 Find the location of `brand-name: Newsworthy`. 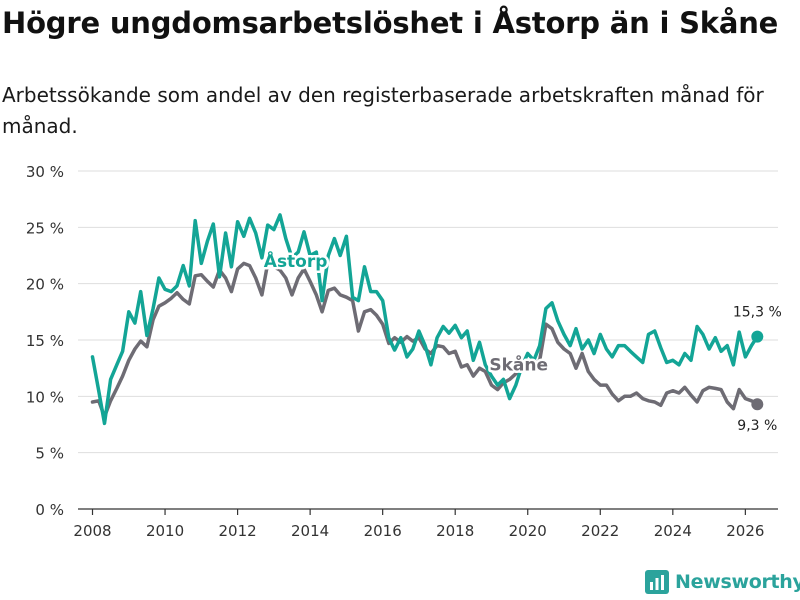

brand-name: Newsworthy is located at coordinates (737, 582).